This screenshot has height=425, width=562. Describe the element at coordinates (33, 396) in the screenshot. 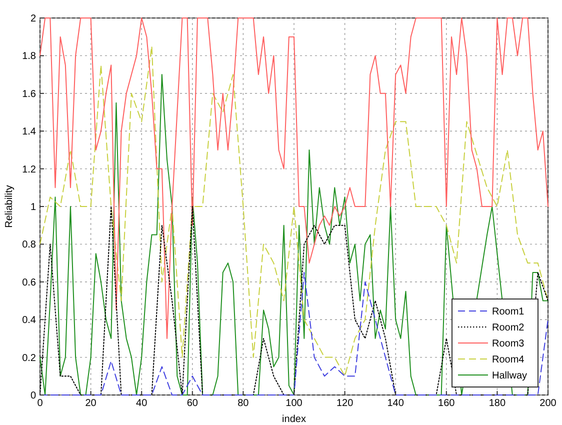

I see `y-tick-label: 0` at that location.